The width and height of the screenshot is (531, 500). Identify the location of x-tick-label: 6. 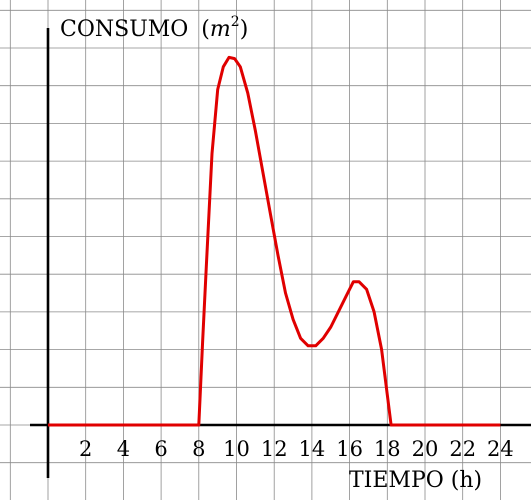
(160, 449).